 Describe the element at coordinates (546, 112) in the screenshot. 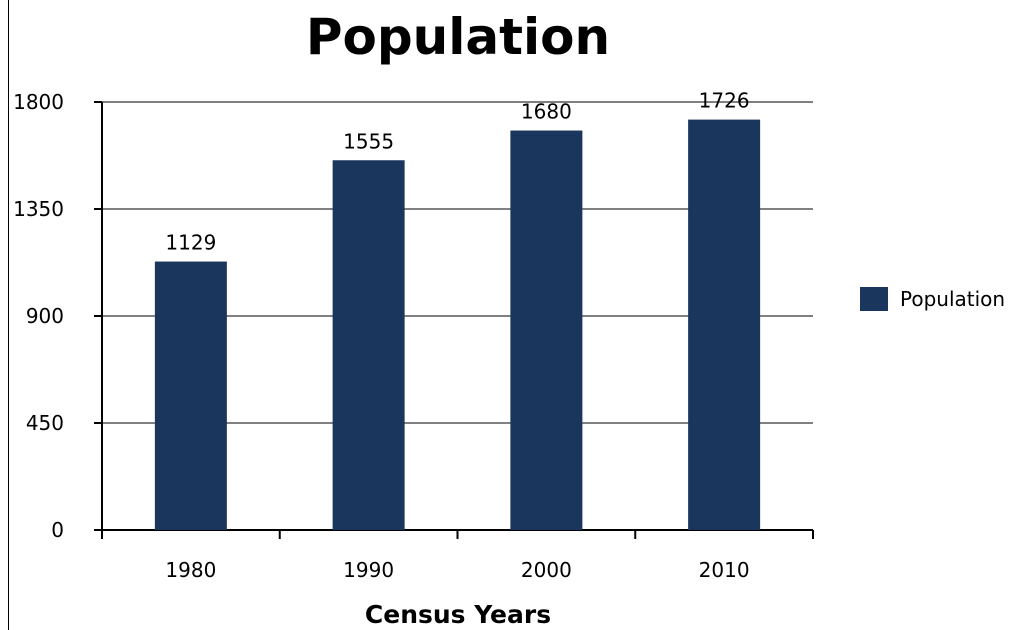

I see `bar-value-label: 1680` at that location.